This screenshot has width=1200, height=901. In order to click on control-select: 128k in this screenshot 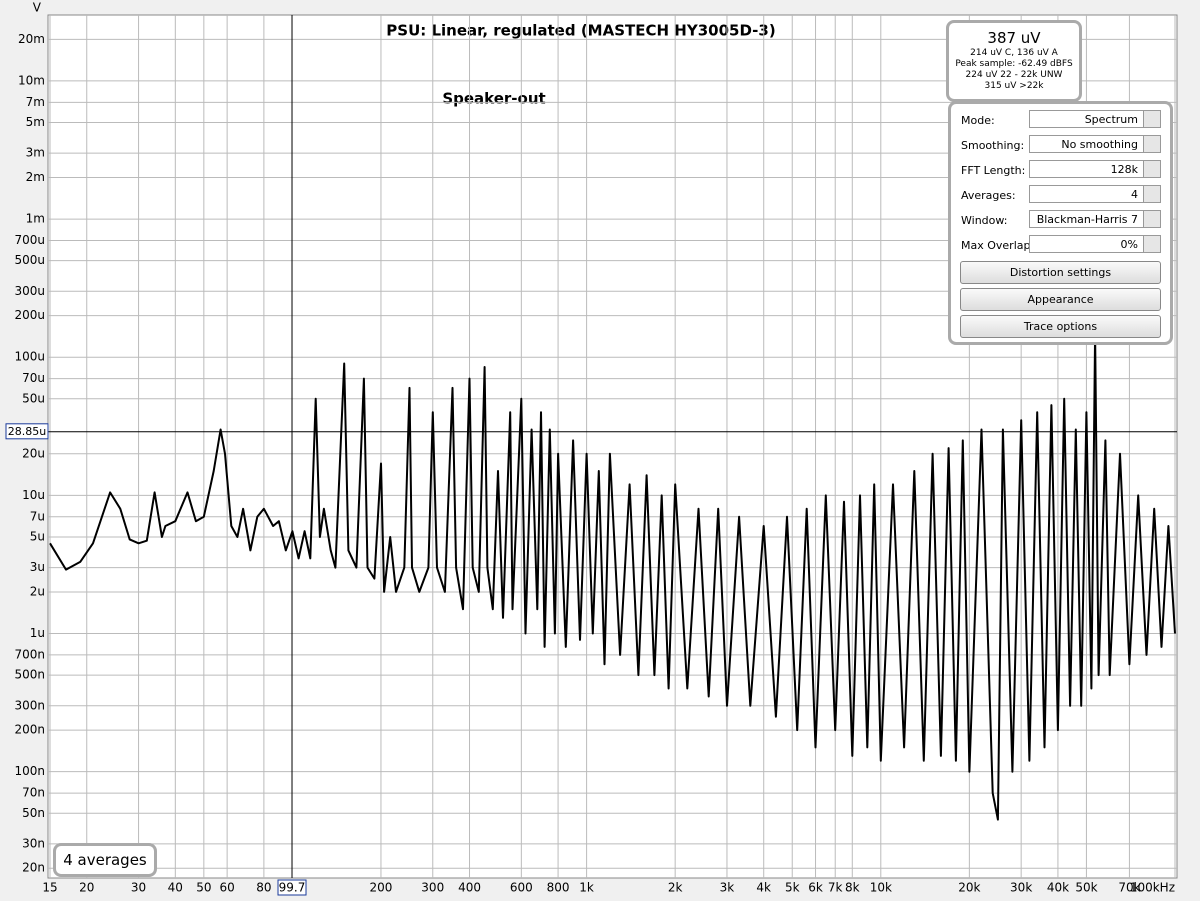, I will do `click(1095, 169)`.